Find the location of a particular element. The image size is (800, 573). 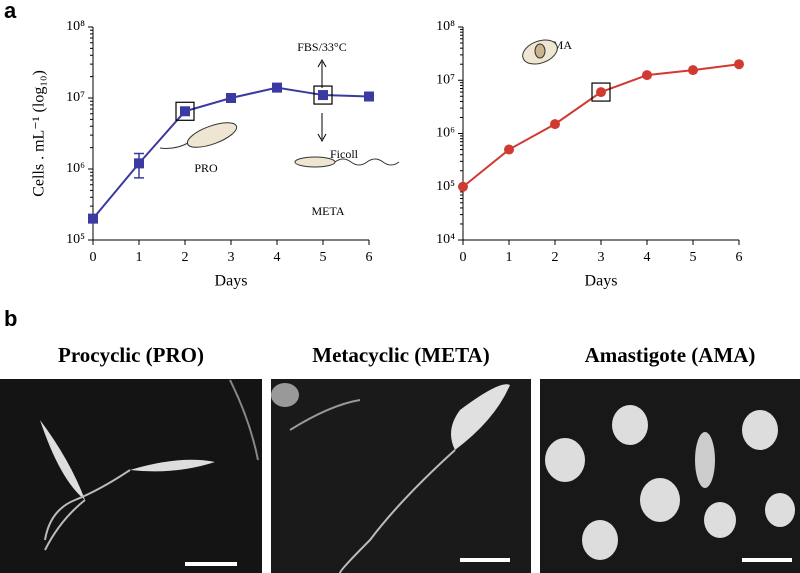

panel-label: a is located at coordinates (10, 11).